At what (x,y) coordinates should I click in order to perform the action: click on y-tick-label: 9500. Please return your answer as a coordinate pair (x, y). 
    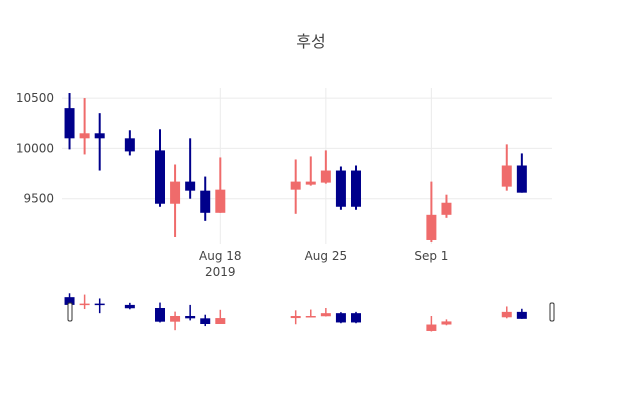
    Looking at the image, I should click on (38, 199).